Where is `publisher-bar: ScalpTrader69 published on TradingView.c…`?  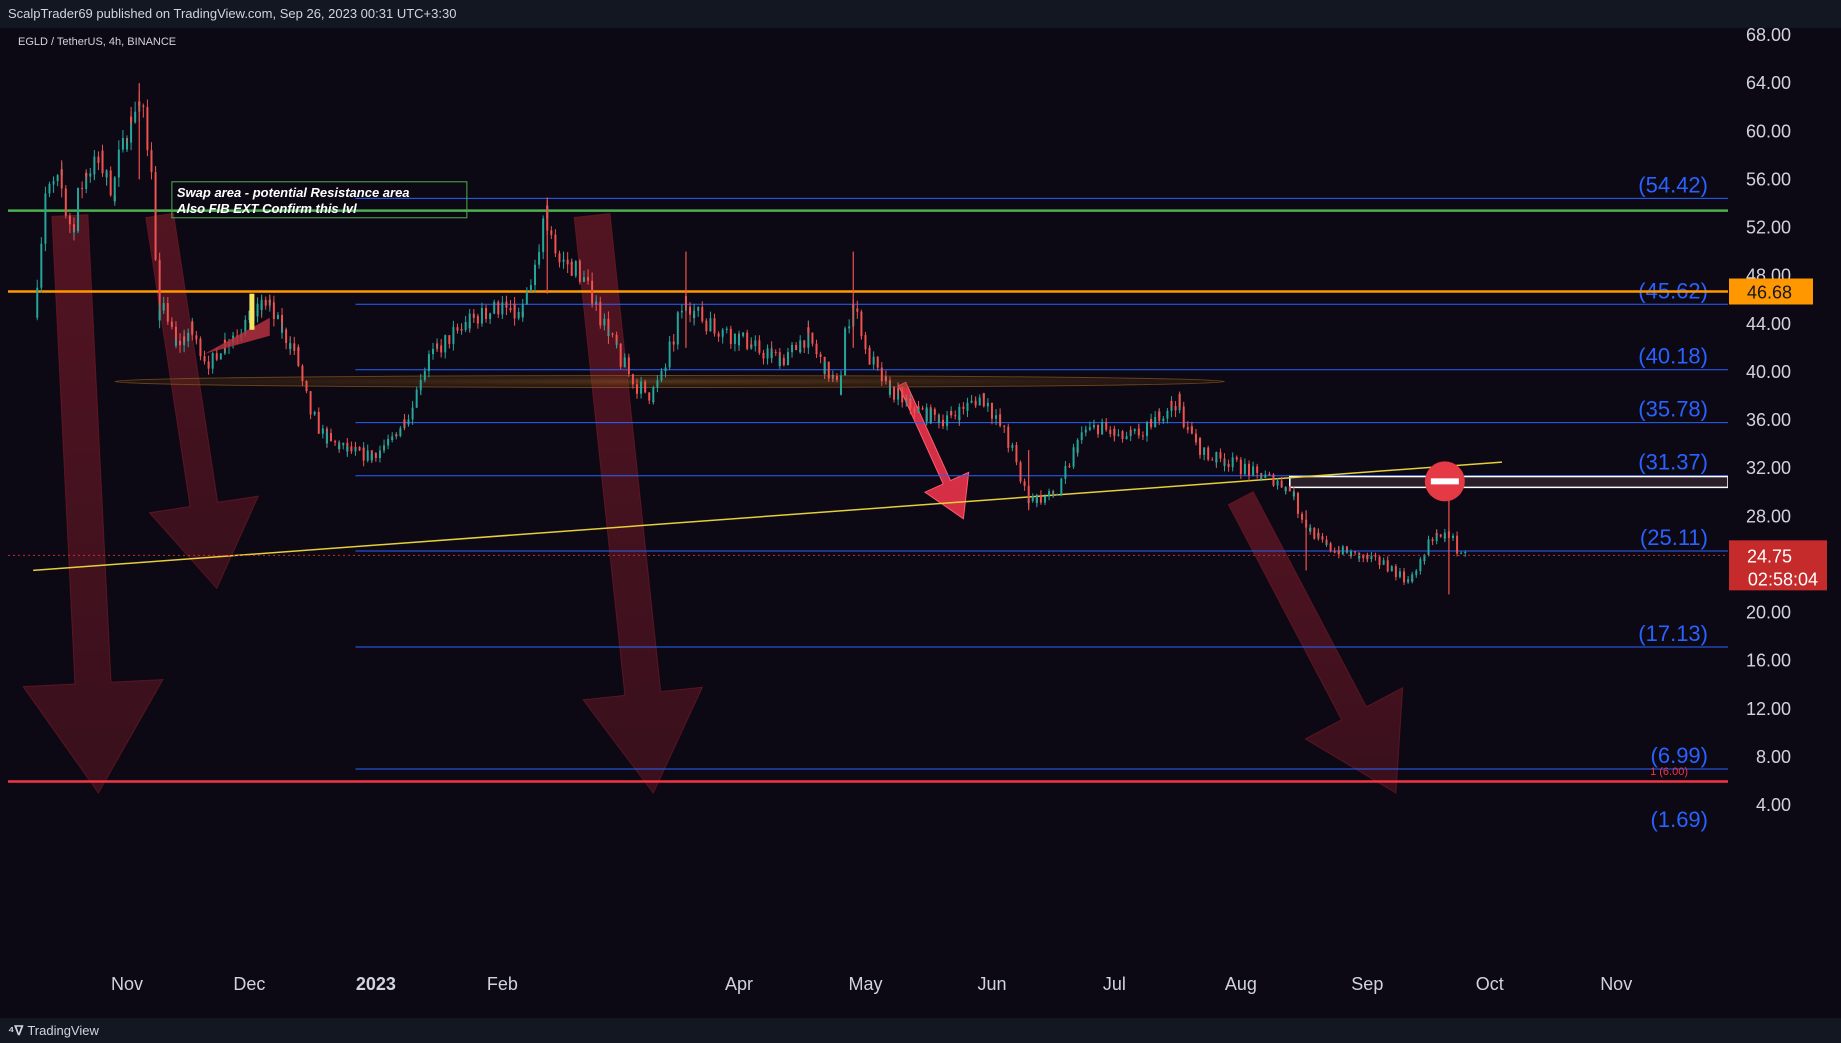
publisher-bar: ScalpTrader69 published on TradingView.c… is located at coordinates (920, 14).